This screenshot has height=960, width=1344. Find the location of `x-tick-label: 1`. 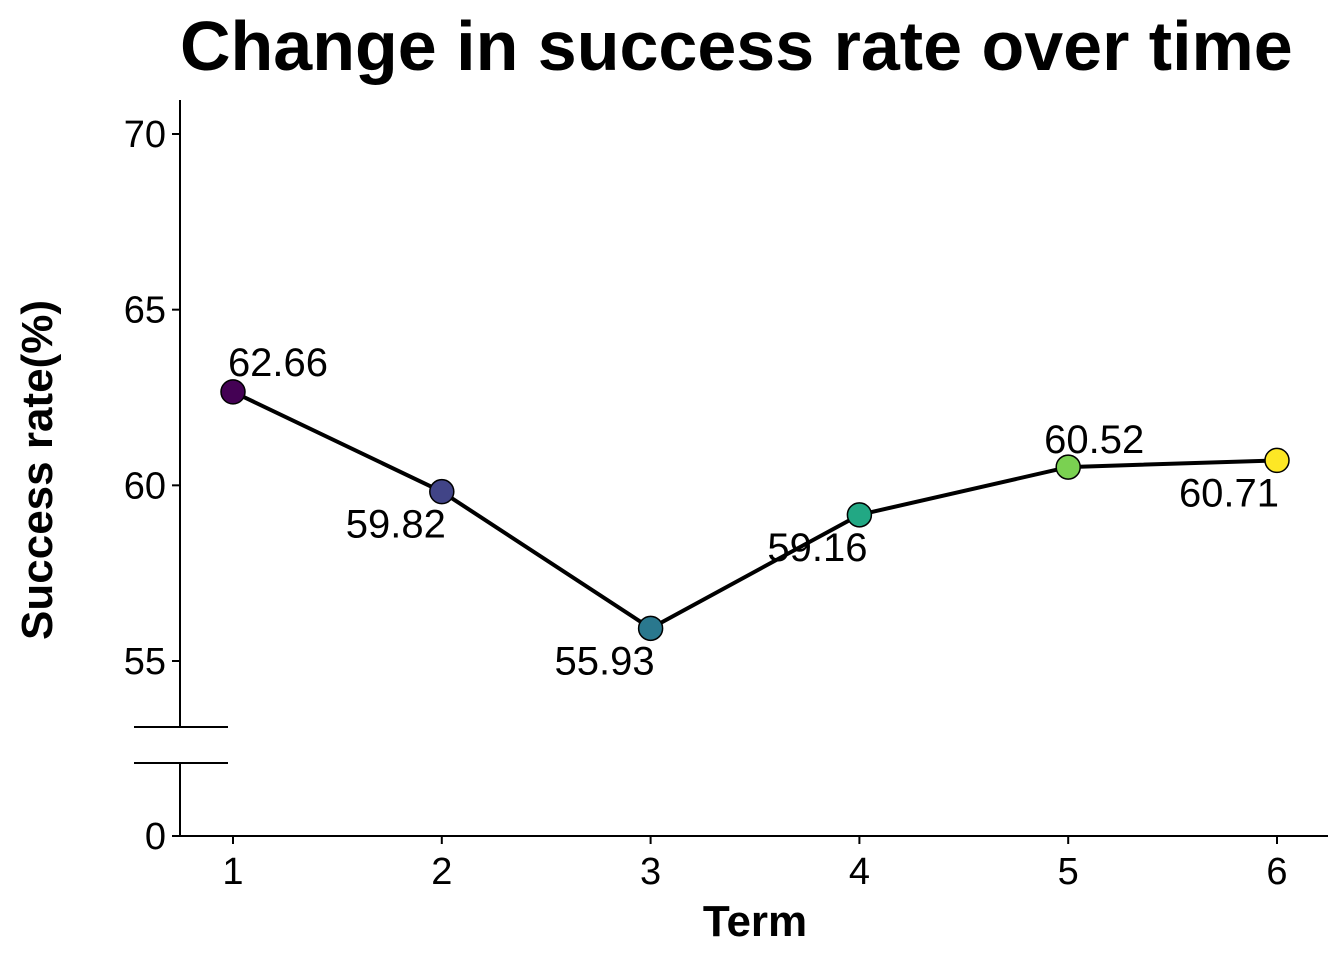

x-tick-label: 1 is located at coordinates (232, 872).